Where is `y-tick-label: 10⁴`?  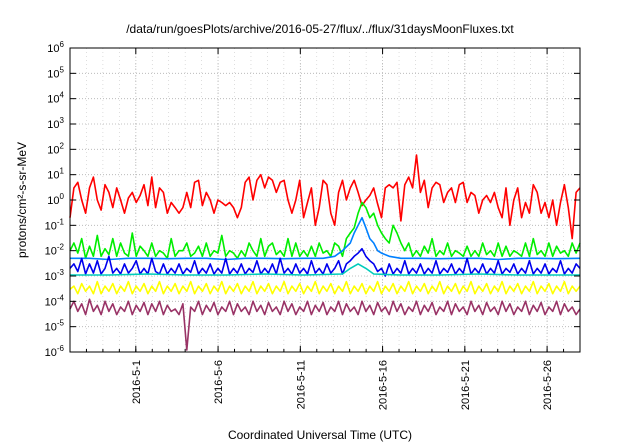
y-tick-label: 10⁴ is located at coordinates (55, 98).